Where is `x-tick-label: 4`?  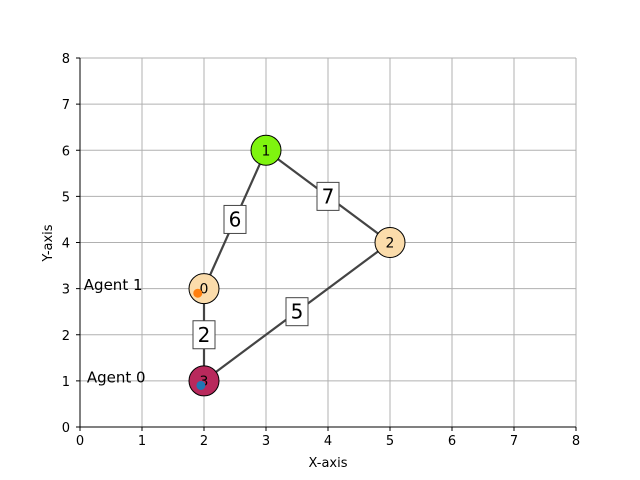
x-tick-label: 4 is located at coordinates (328, 441).